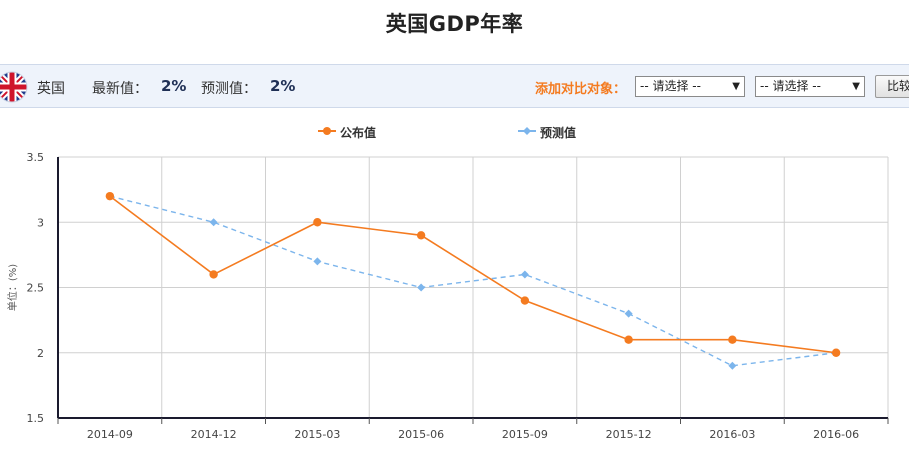 The width and height of the screenshot is (909, 457). Describe the element at coordinates (892, 86) in the screenshot. I see `compare-button: 比较` at that location.